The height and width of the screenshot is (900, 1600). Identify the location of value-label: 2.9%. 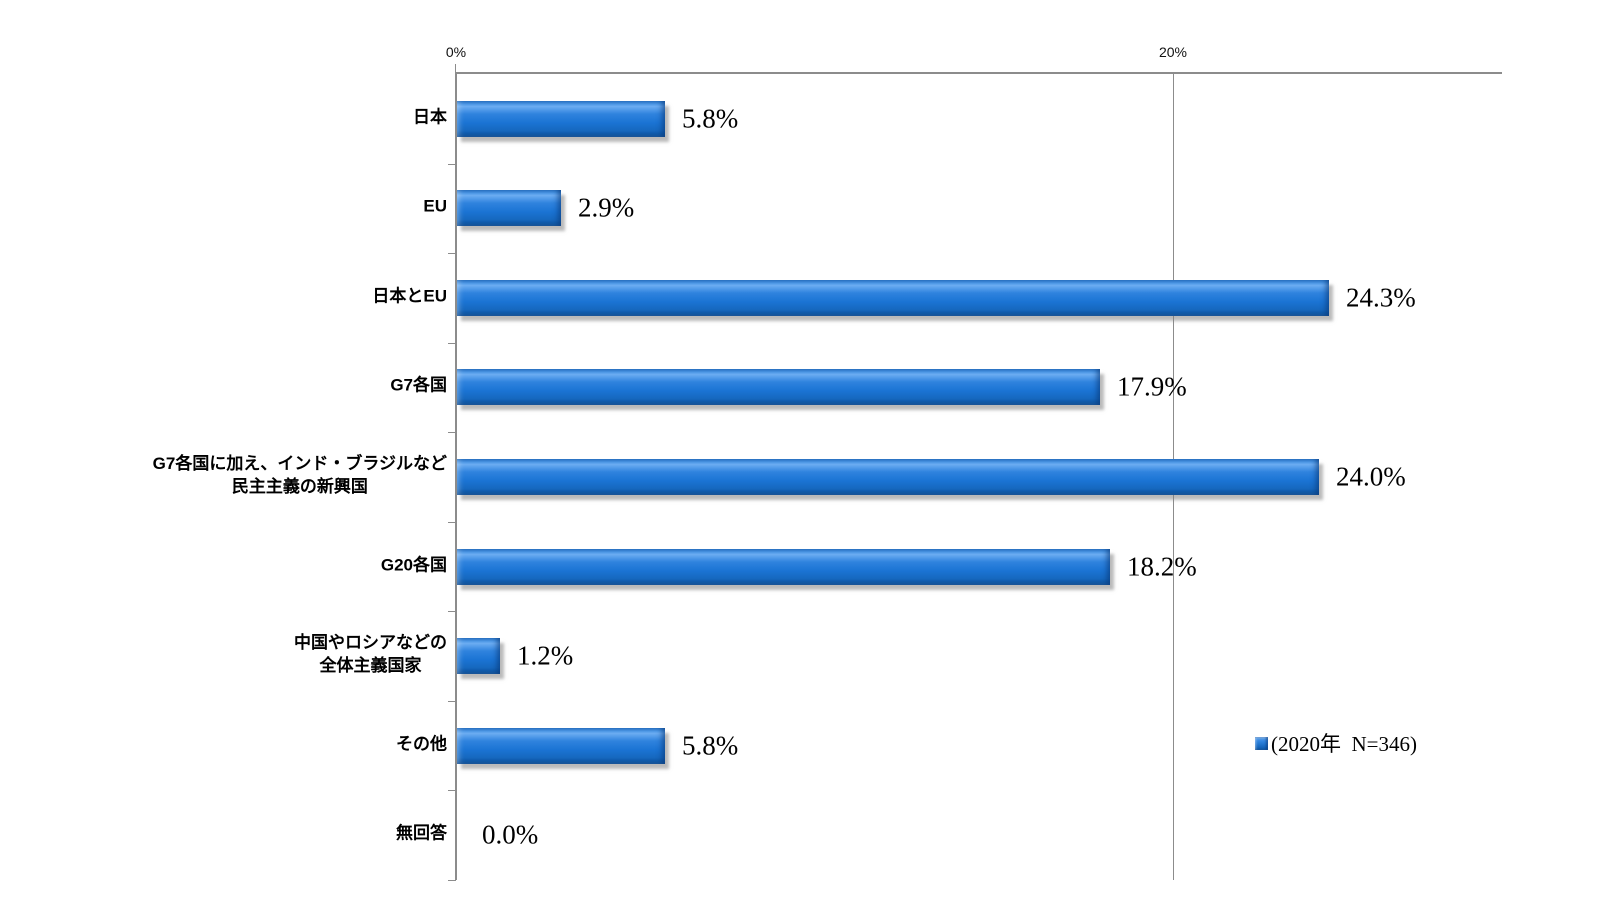
(606, 207).